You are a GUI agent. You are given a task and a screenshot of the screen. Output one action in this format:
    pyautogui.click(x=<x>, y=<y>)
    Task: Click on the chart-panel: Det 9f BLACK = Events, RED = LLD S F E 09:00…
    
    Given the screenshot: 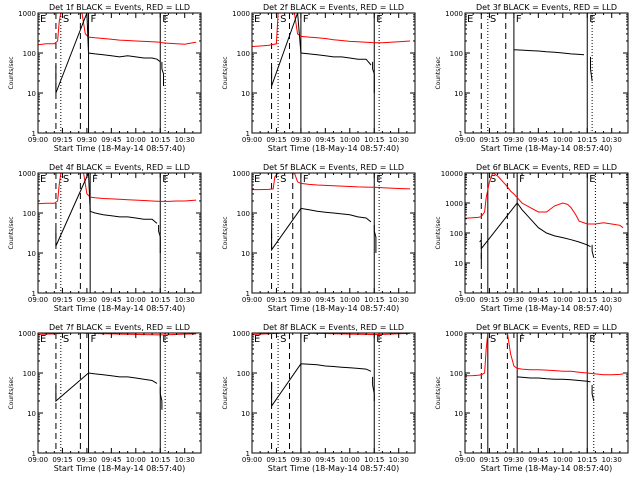 What is the action you would take?
    pyautogui.click(x=532, y=398)
    